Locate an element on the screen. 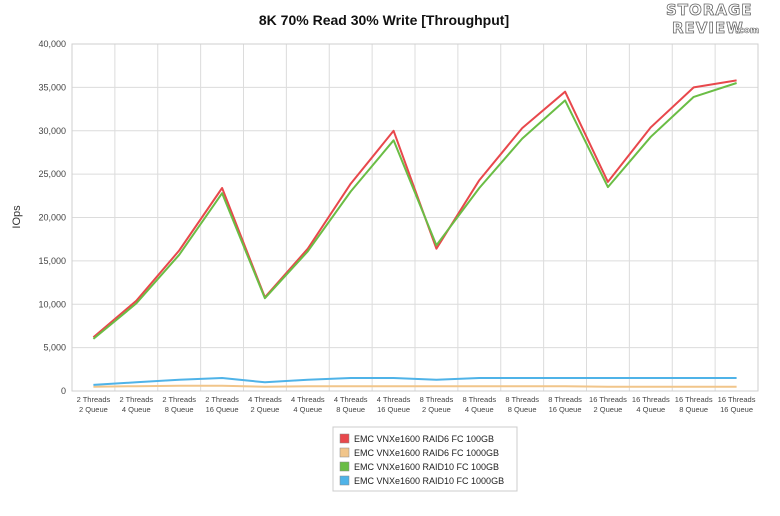  y-tick-label: 5,000 is located at coordinates (54, 348).